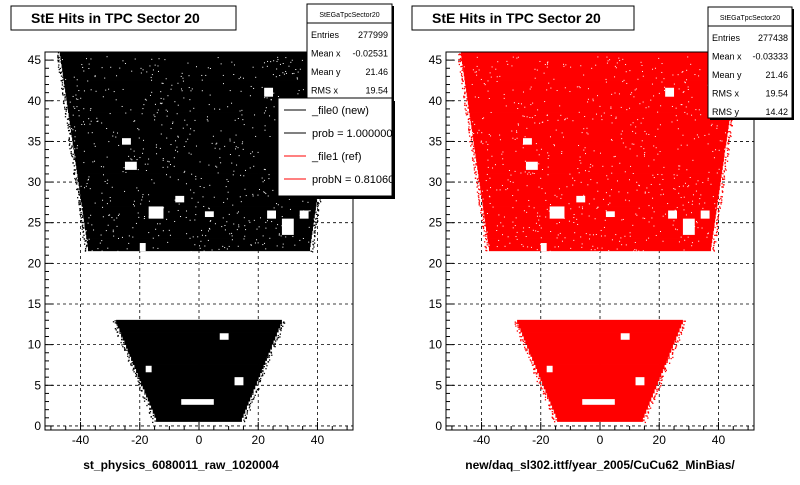 This screenshot has height=485, width=800. Describe the element at coordinates (726, 38) in the screenshot. I see `stats-label: Entries` at that location.